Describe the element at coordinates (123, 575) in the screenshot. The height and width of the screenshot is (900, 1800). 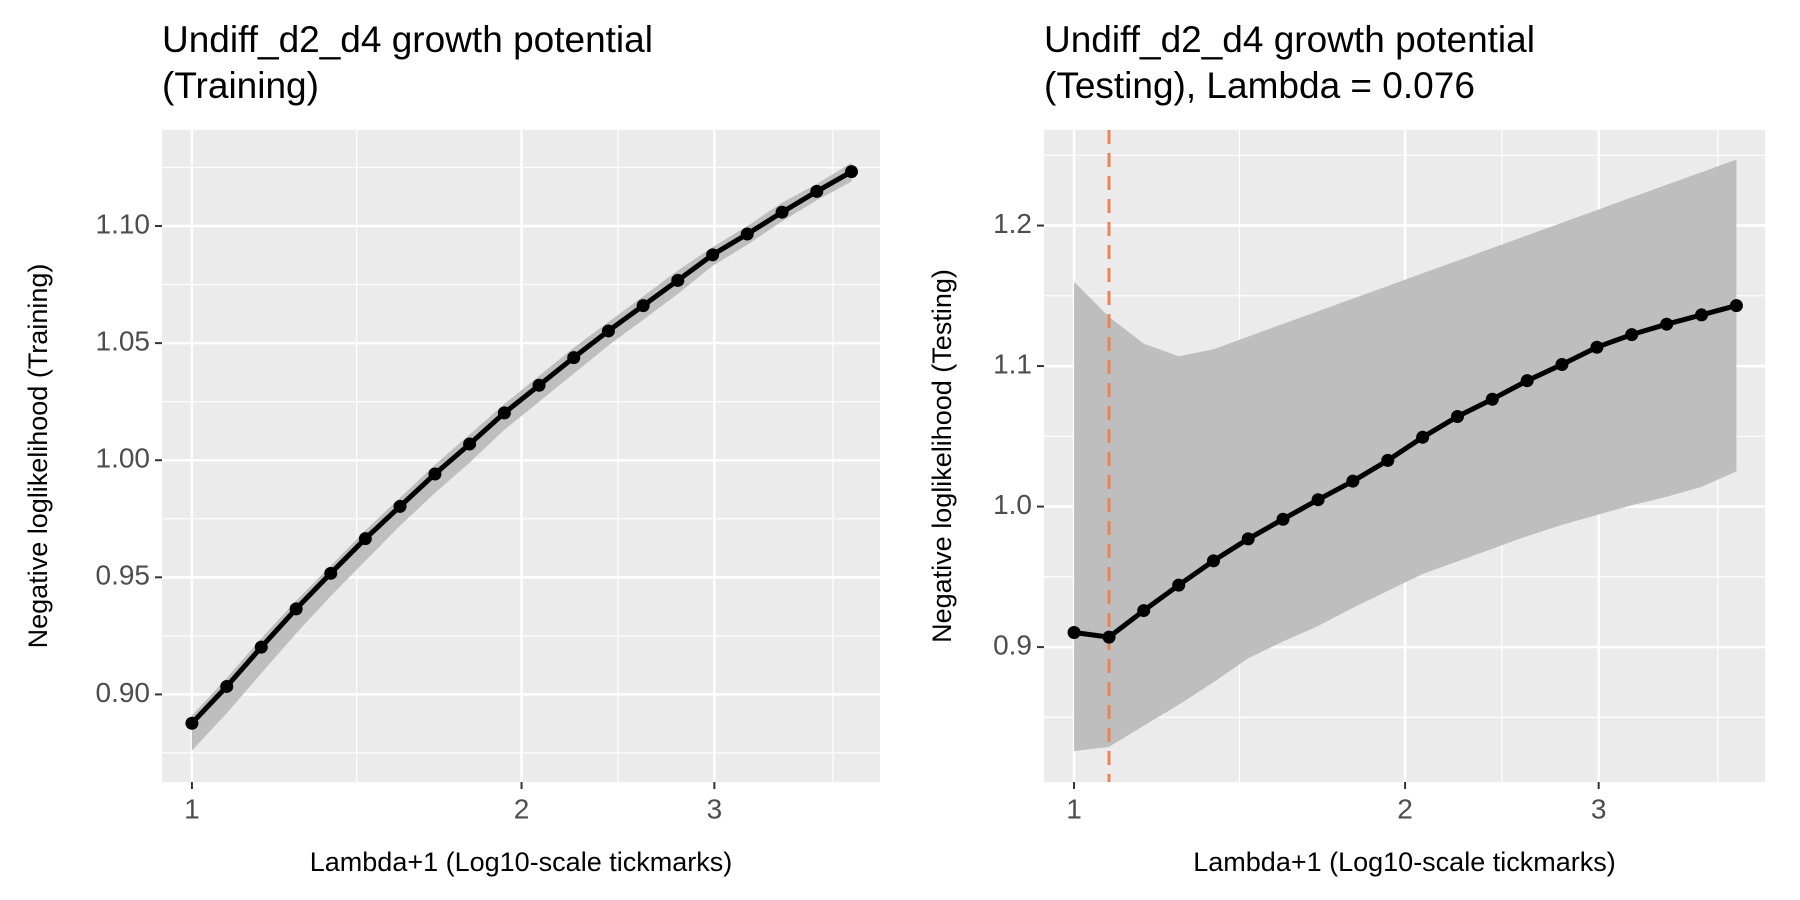
I see `y-tick-label: 0.95` at that location.